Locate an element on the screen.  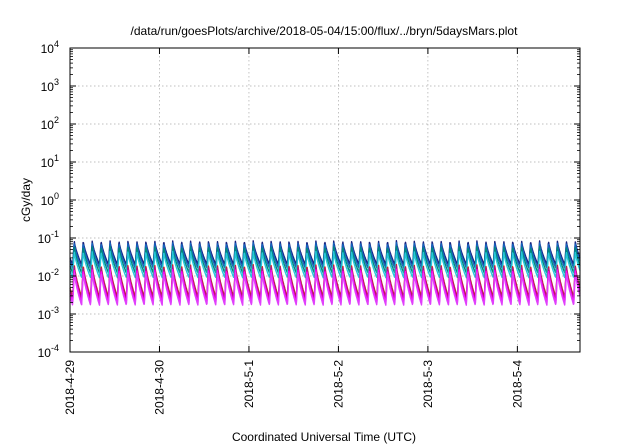
y-tick-label: 10⁻¹ is located at coordinates (48, 237).